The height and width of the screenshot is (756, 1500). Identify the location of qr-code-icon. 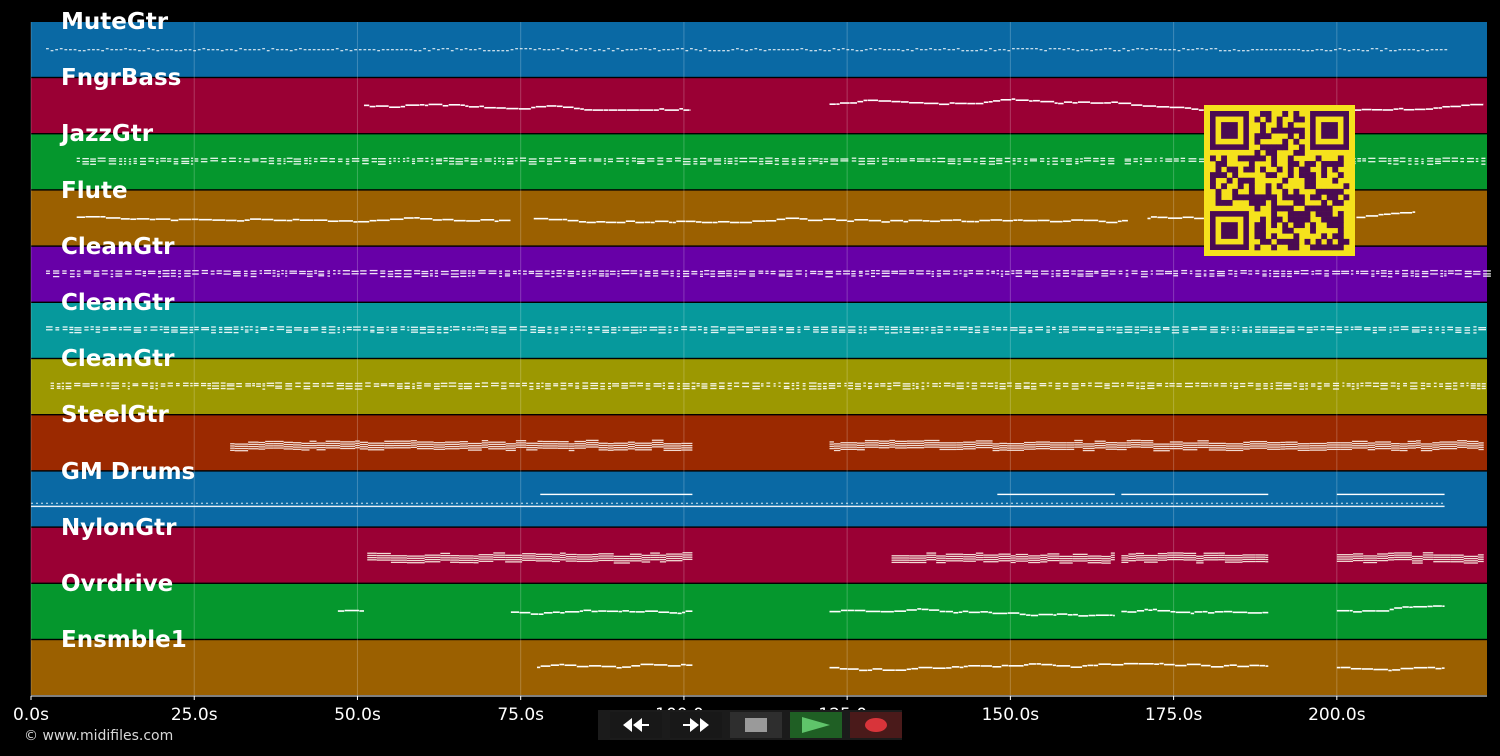
(1279, 180).